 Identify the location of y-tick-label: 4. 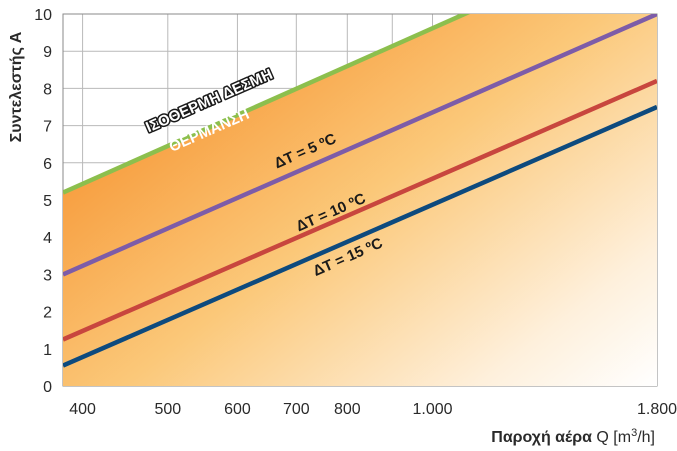
(47, 238).